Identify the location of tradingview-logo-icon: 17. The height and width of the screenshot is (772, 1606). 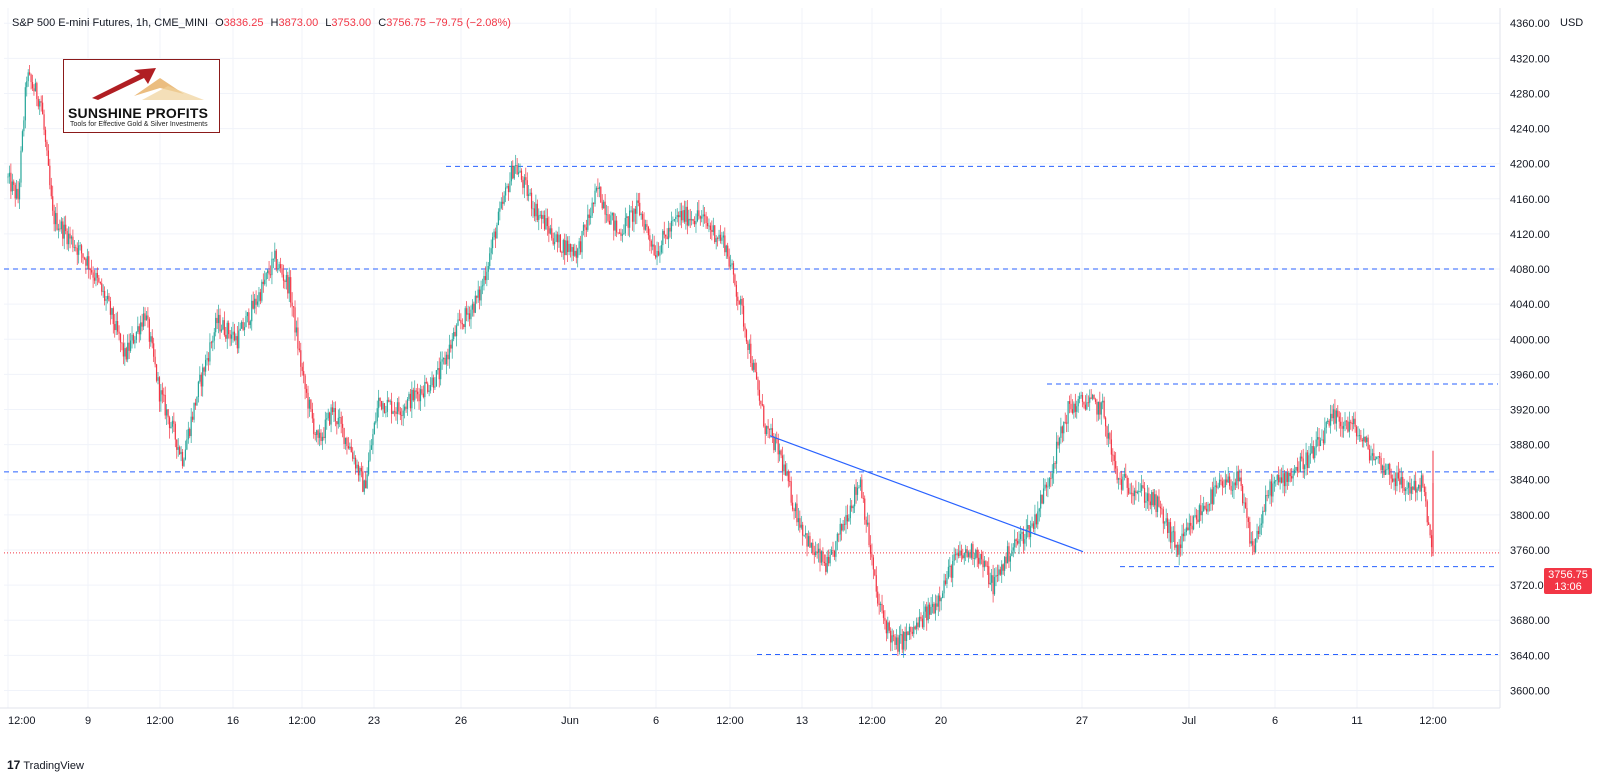
(14, 765).